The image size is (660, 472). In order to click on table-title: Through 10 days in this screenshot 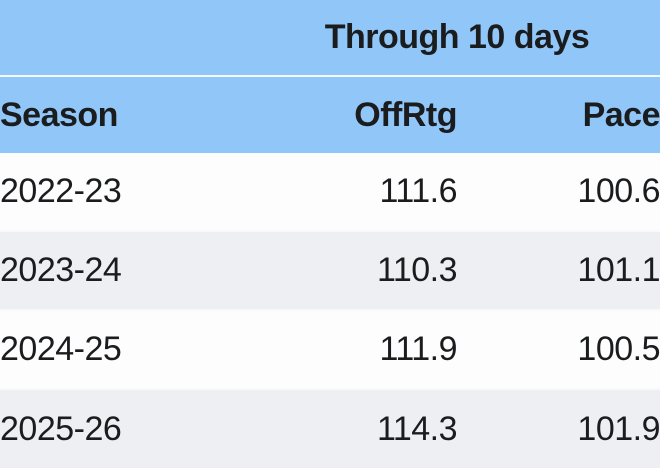, I will do `click(457, 38)`.